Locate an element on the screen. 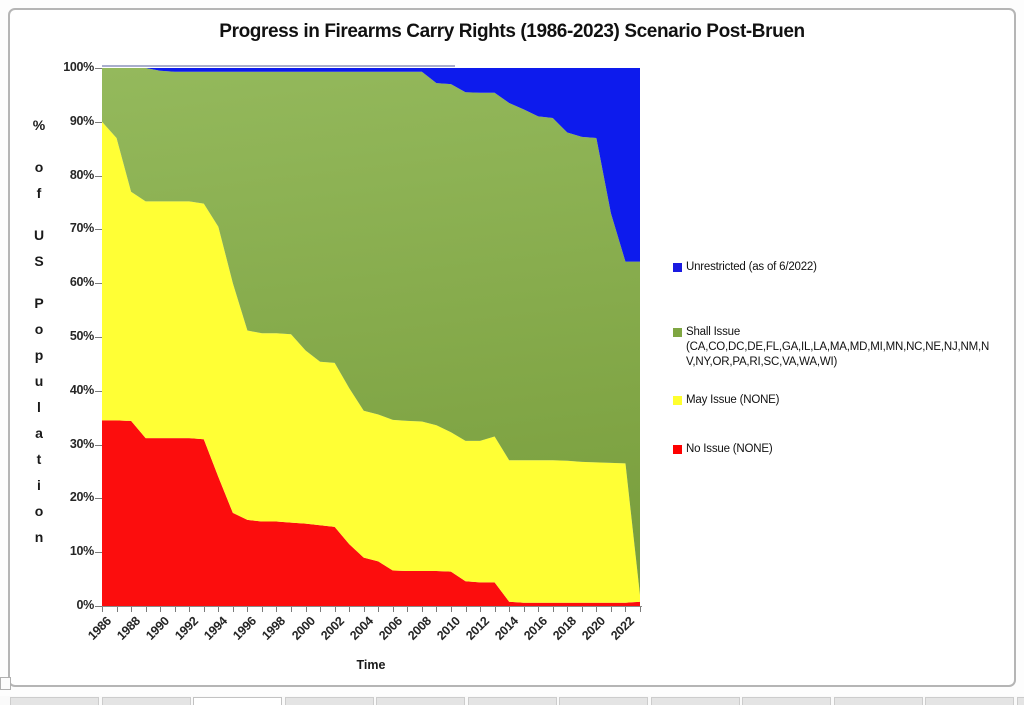 The height and width of the screenshot is (705, 1024). y-tick-label: 100% is located at coordinates (78, 67).